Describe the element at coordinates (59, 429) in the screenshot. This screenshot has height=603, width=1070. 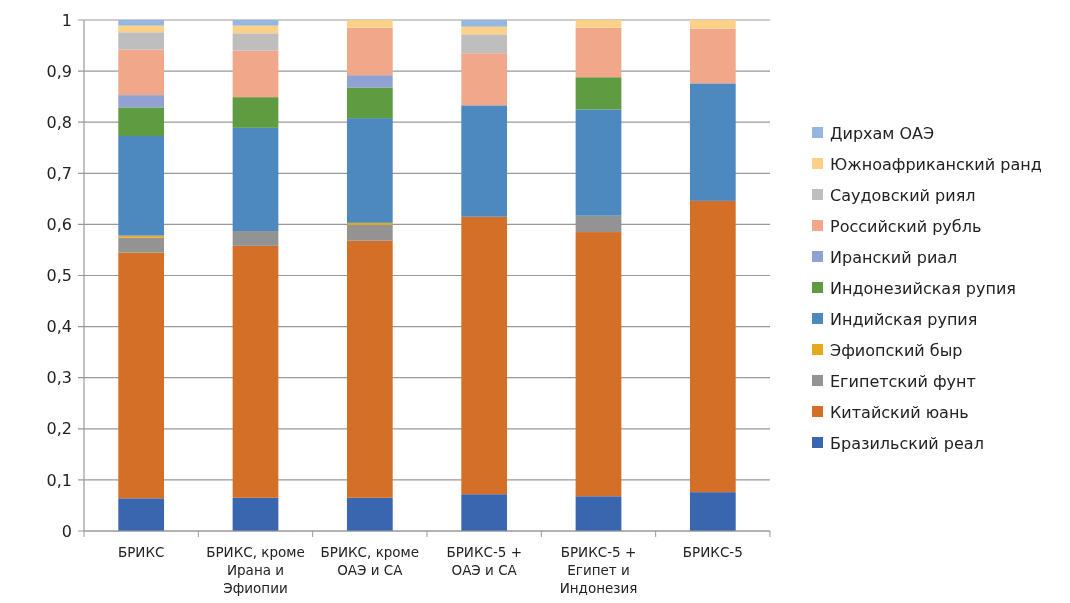
I see `y-tick-label: 0,2` at that location.